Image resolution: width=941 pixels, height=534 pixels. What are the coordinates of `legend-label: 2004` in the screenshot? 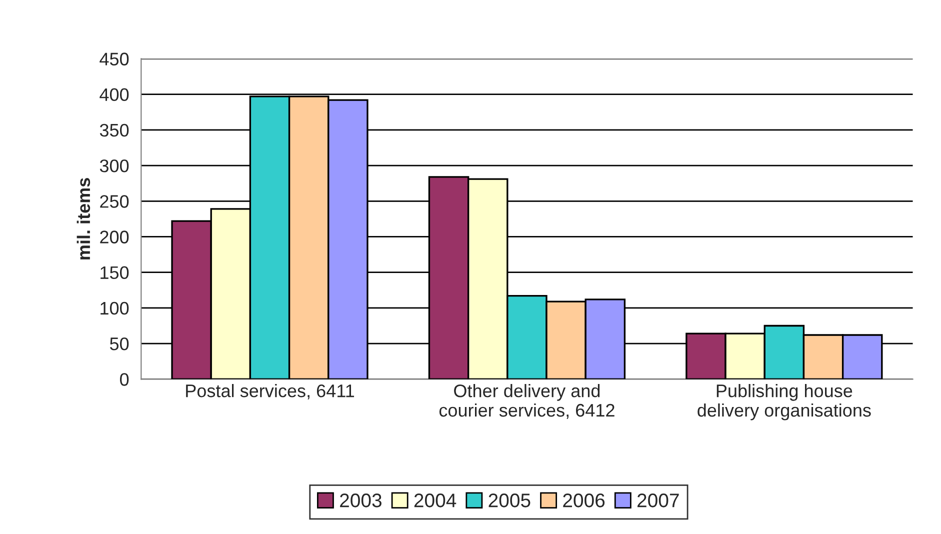 It's located at (435, 501).